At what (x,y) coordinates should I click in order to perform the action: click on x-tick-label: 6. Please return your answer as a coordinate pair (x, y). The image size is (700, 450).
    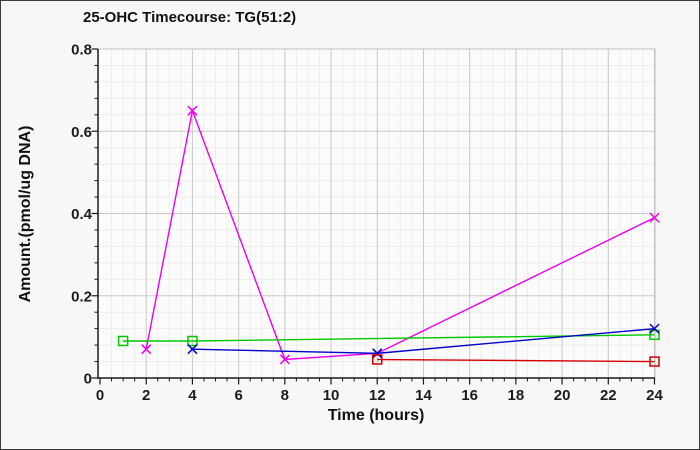
    Looking at the image, I should click on (238, 395).